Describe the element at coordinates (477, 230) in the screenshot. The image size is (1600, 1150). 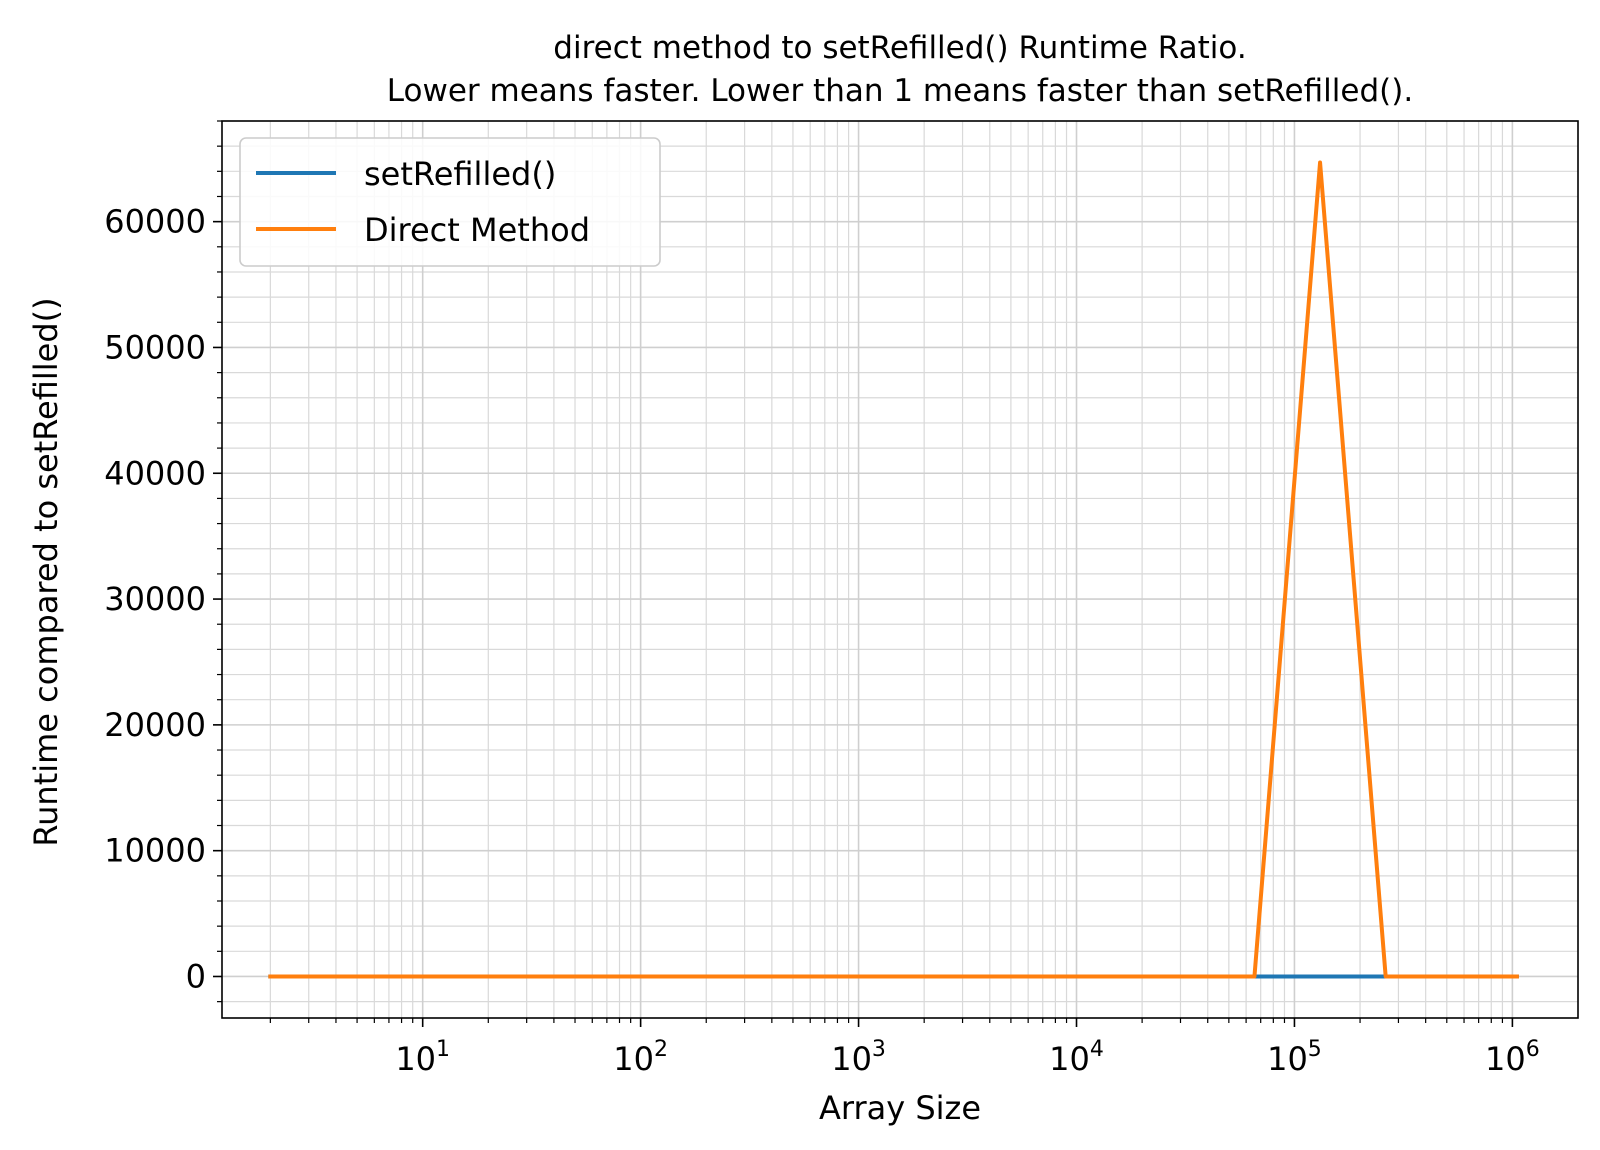
I see `legend-label: Direct Method` at that location.